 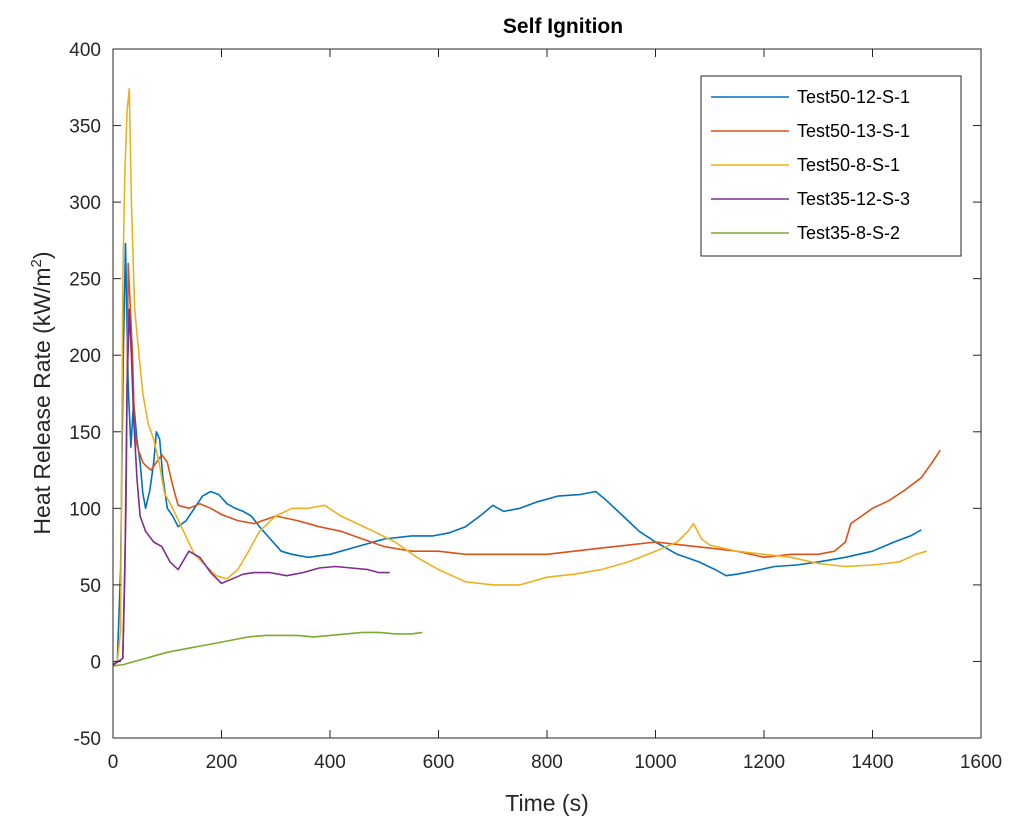 I want to click on y-tick-label: 50, so click(x=90, y=586).